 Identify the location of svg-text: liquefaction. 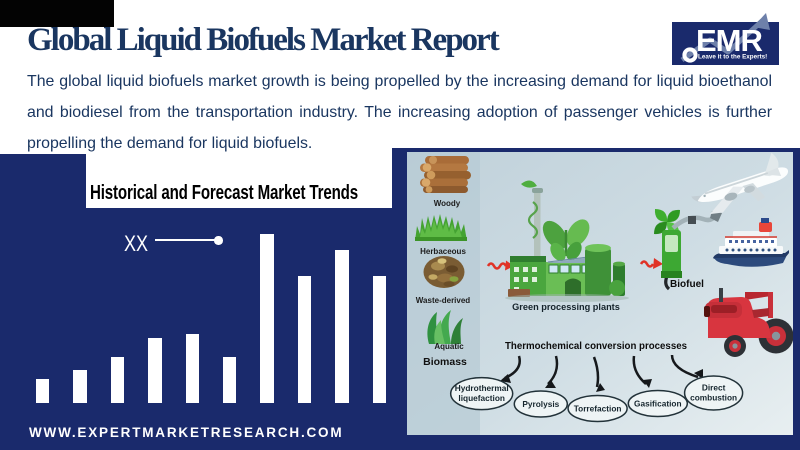
(481, 398).